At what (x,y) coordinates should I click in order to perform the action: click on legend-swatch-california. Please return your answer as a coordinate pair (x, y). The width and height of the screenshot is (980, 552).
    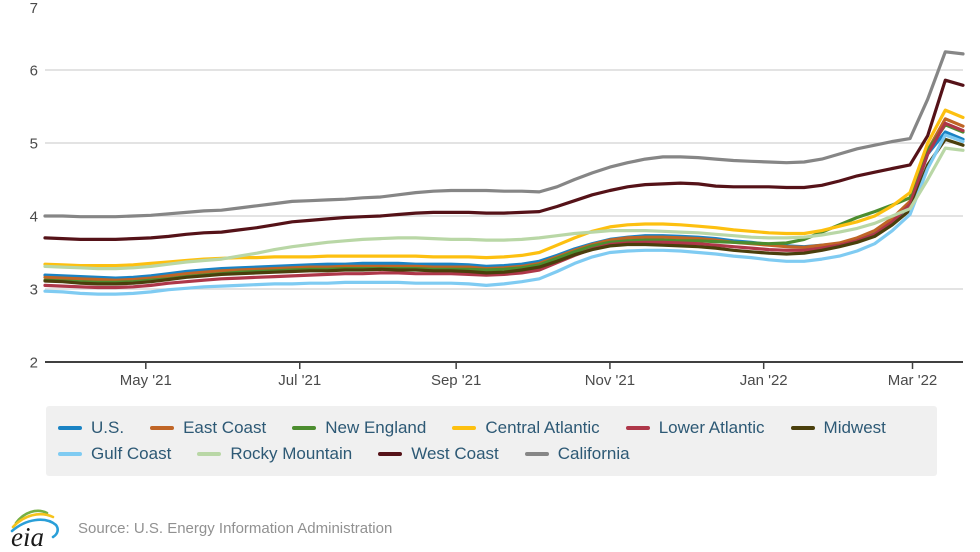
    Looking at the image, I should click on (536, 454).